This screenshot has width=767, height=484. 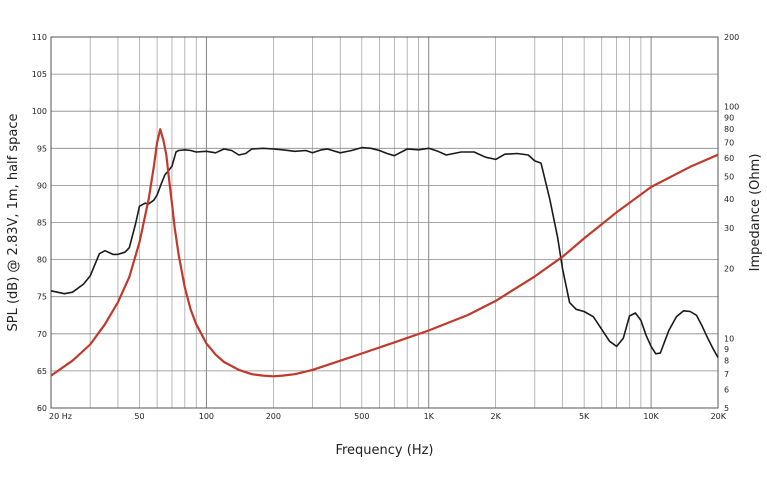 I want to click on x-tick-label: 20K, so click(x=719, y=416).